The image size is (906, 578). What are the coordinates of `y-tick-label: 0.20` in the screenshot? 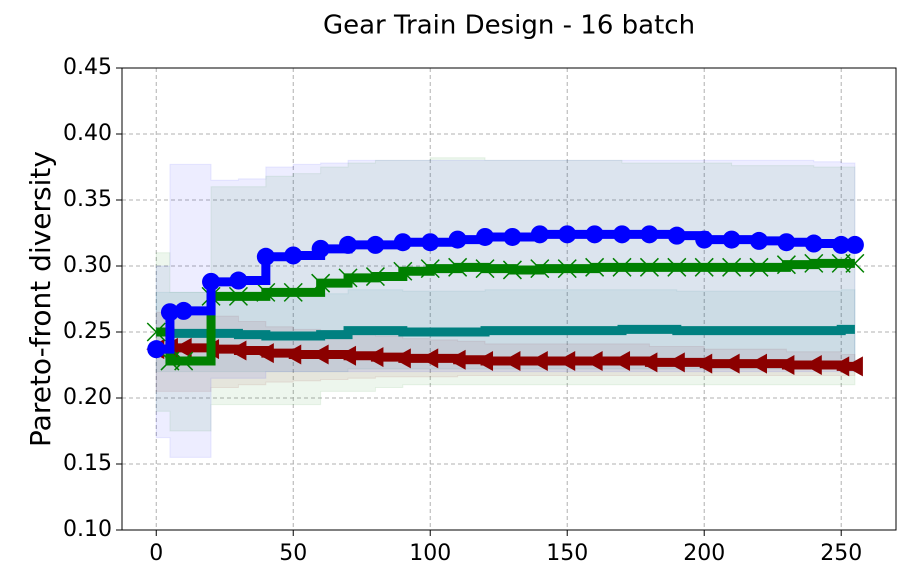 It's located at (87, 397).